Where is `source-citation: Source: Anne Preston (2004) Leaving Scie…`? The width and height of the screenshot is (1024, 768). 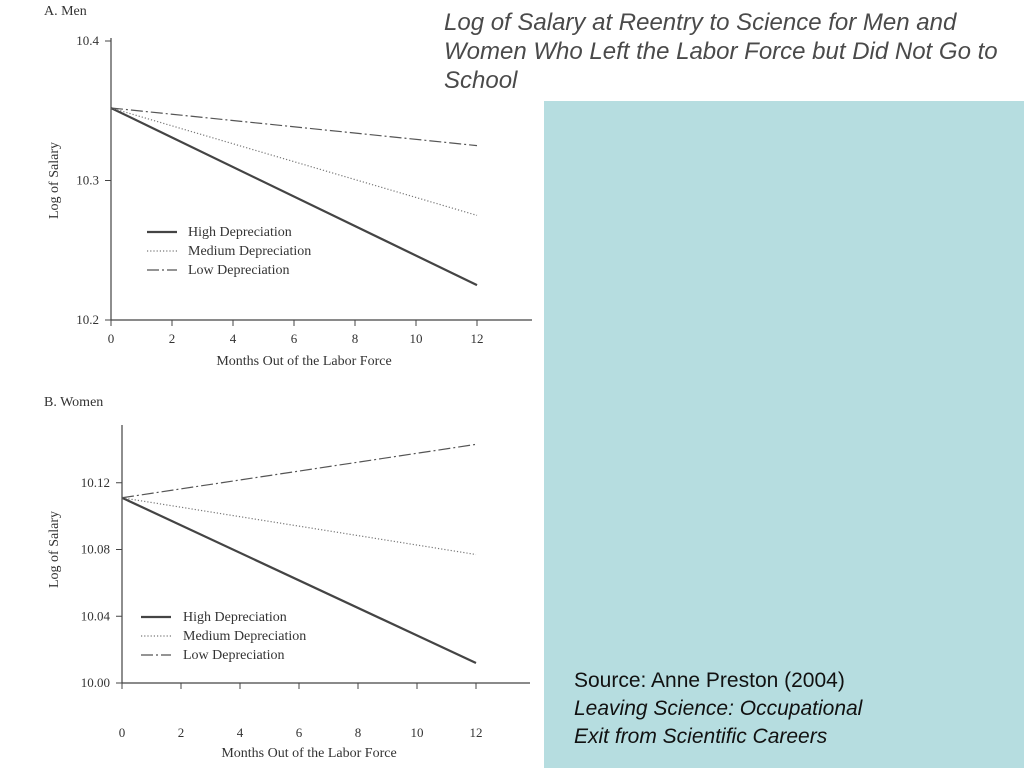
source-citation: Source: Anne Preston (2004) Leaving Scie… is located at coordinates (794, 709).